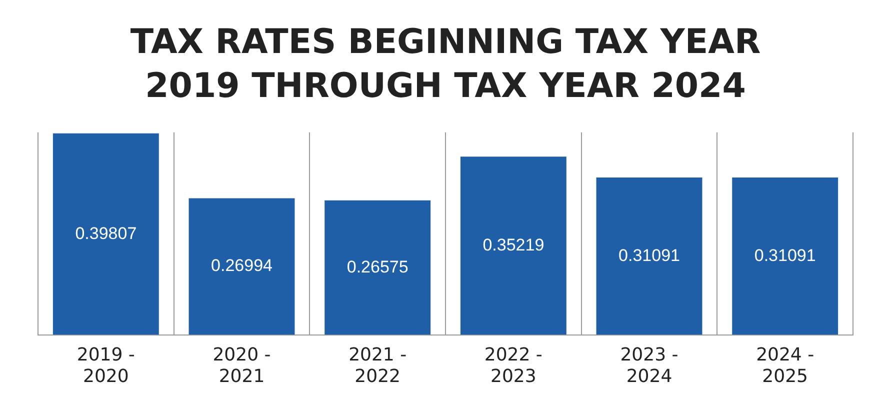  Describe the element at coordinates (105, 365) in the screenshot. I see `x-tick-label: 2019 - 2020` at that location.